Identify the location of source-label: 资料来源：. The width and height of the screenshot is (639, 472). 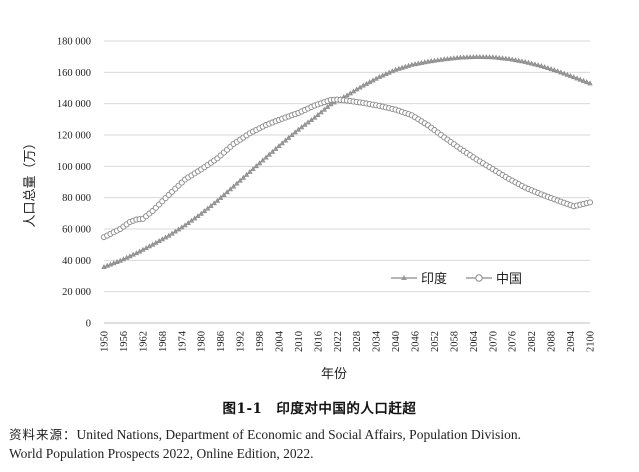
(43, 434).